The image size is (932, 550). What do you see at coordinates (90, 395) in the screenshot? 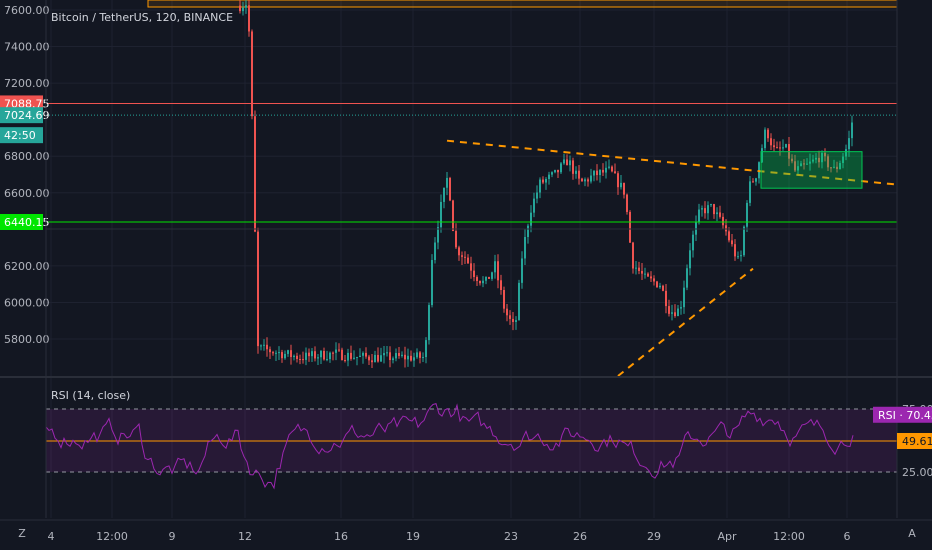
I see `rsi-title: RSI (14, close)` at bounding box center [90, 395].